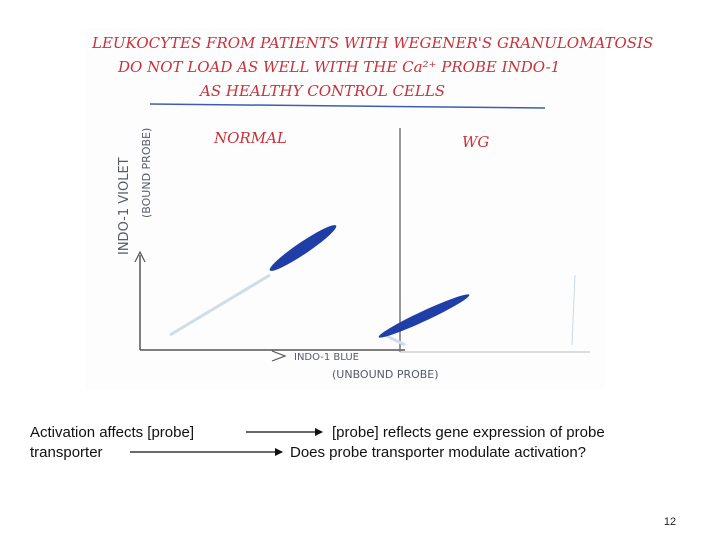 The image size is (720, 540). I want to click on panel-label: NORMAL, so click(250, 138).